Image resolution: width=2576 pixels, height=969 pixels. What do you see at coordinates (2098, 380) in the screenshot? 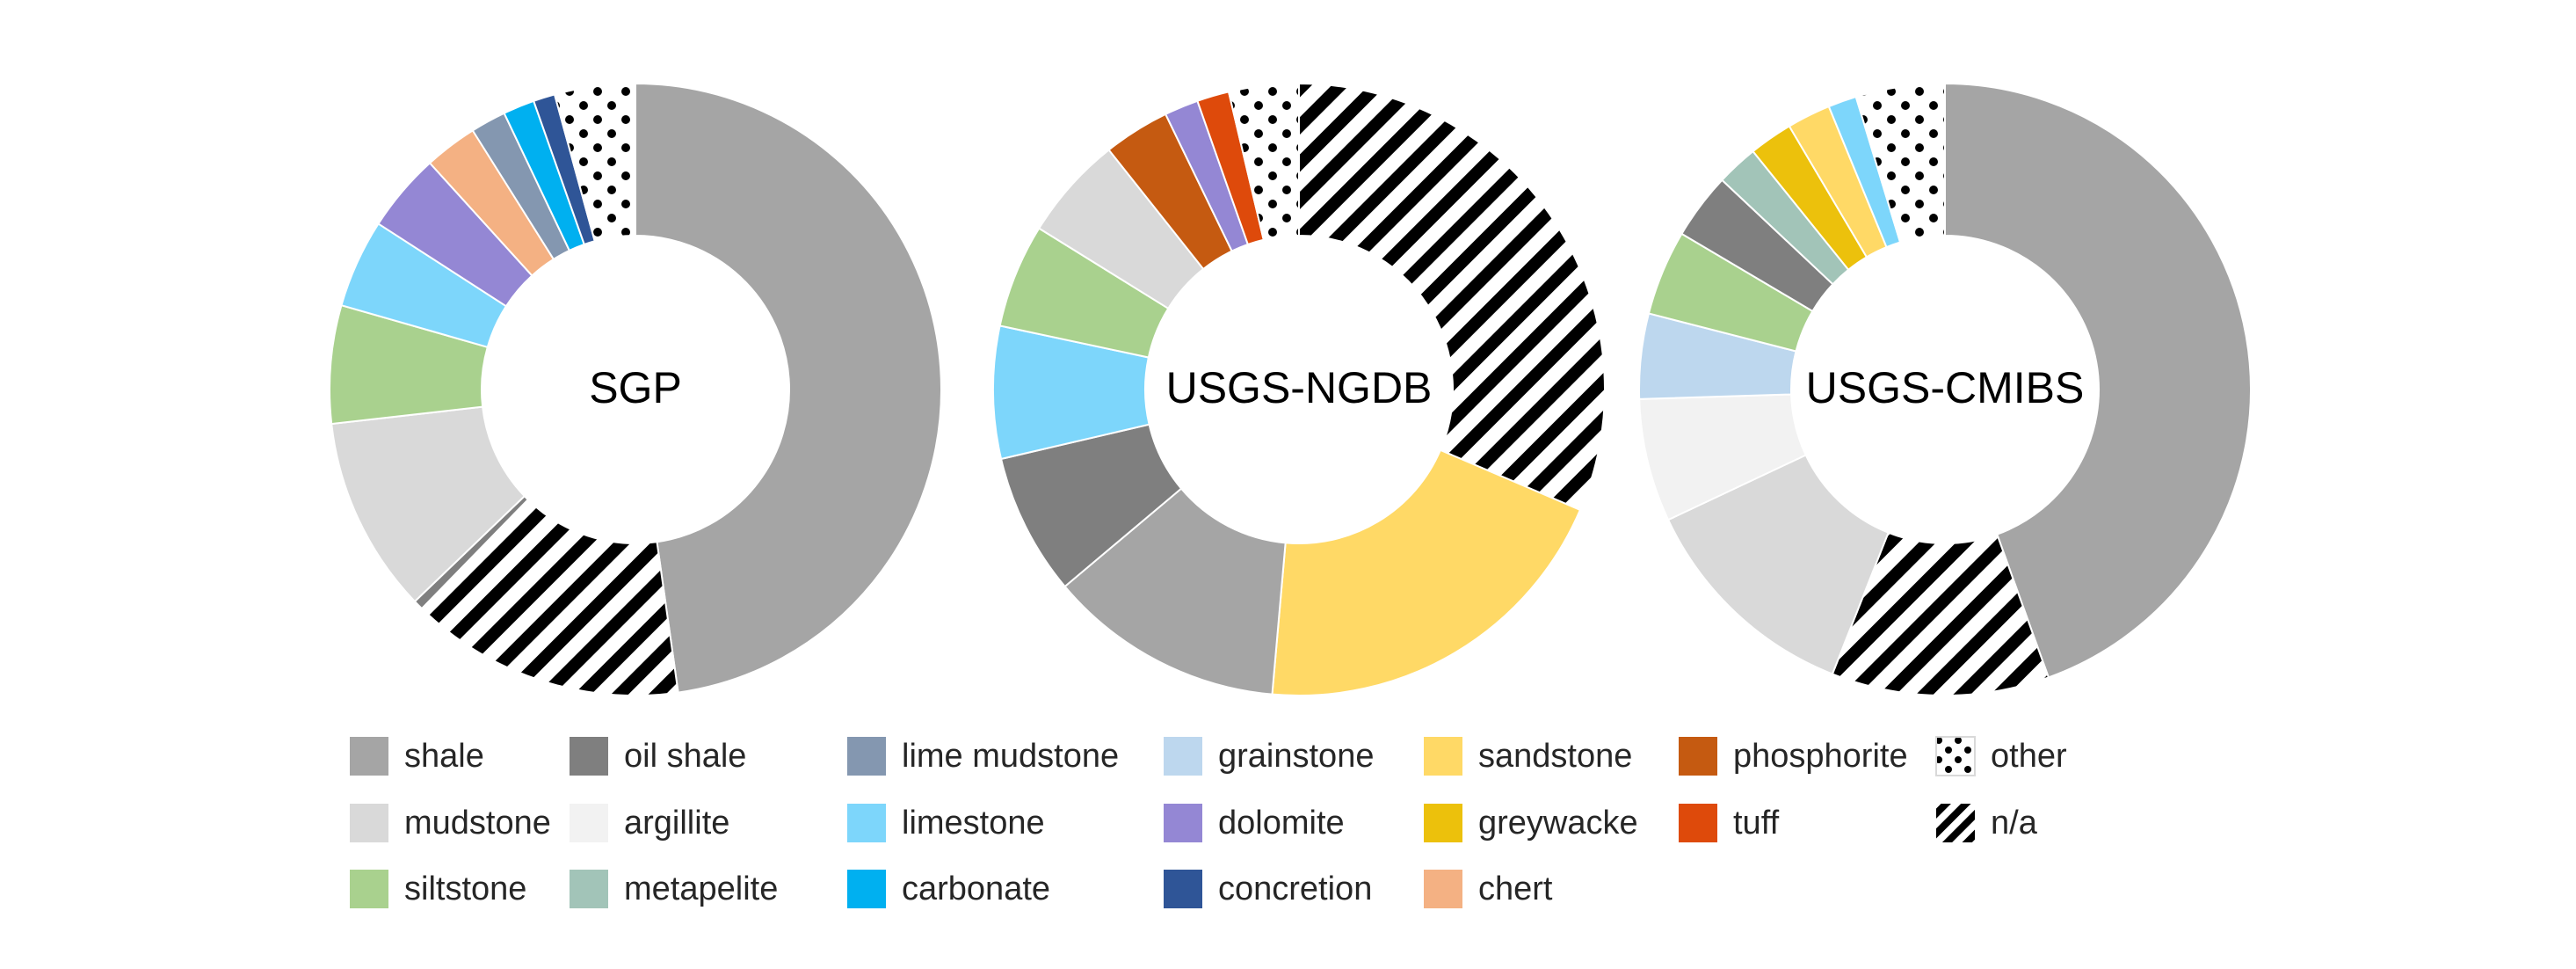
I see `slice-usgs-cmibs-shale` at bounding box center [2098, 380].